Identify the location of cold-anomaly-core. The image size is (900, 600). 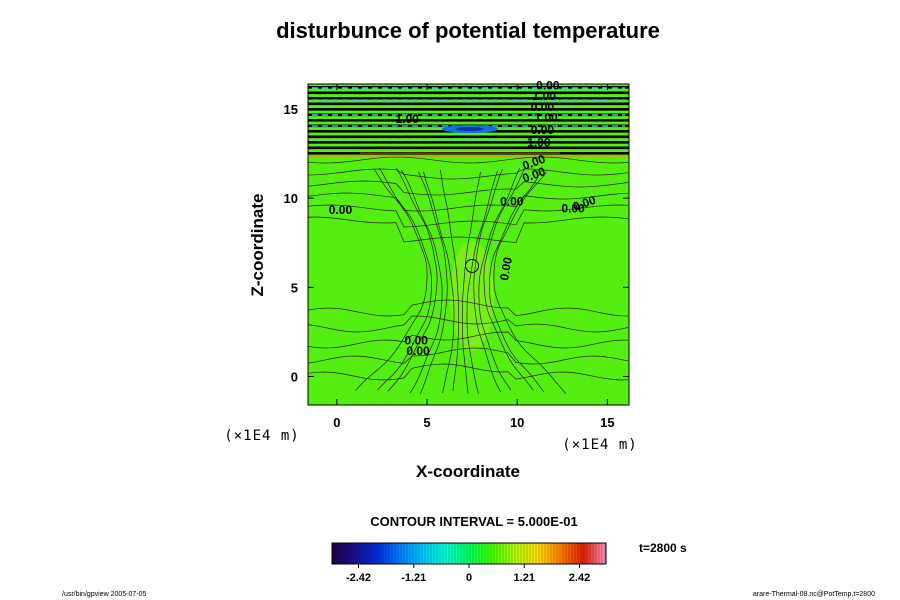
(470, 129).